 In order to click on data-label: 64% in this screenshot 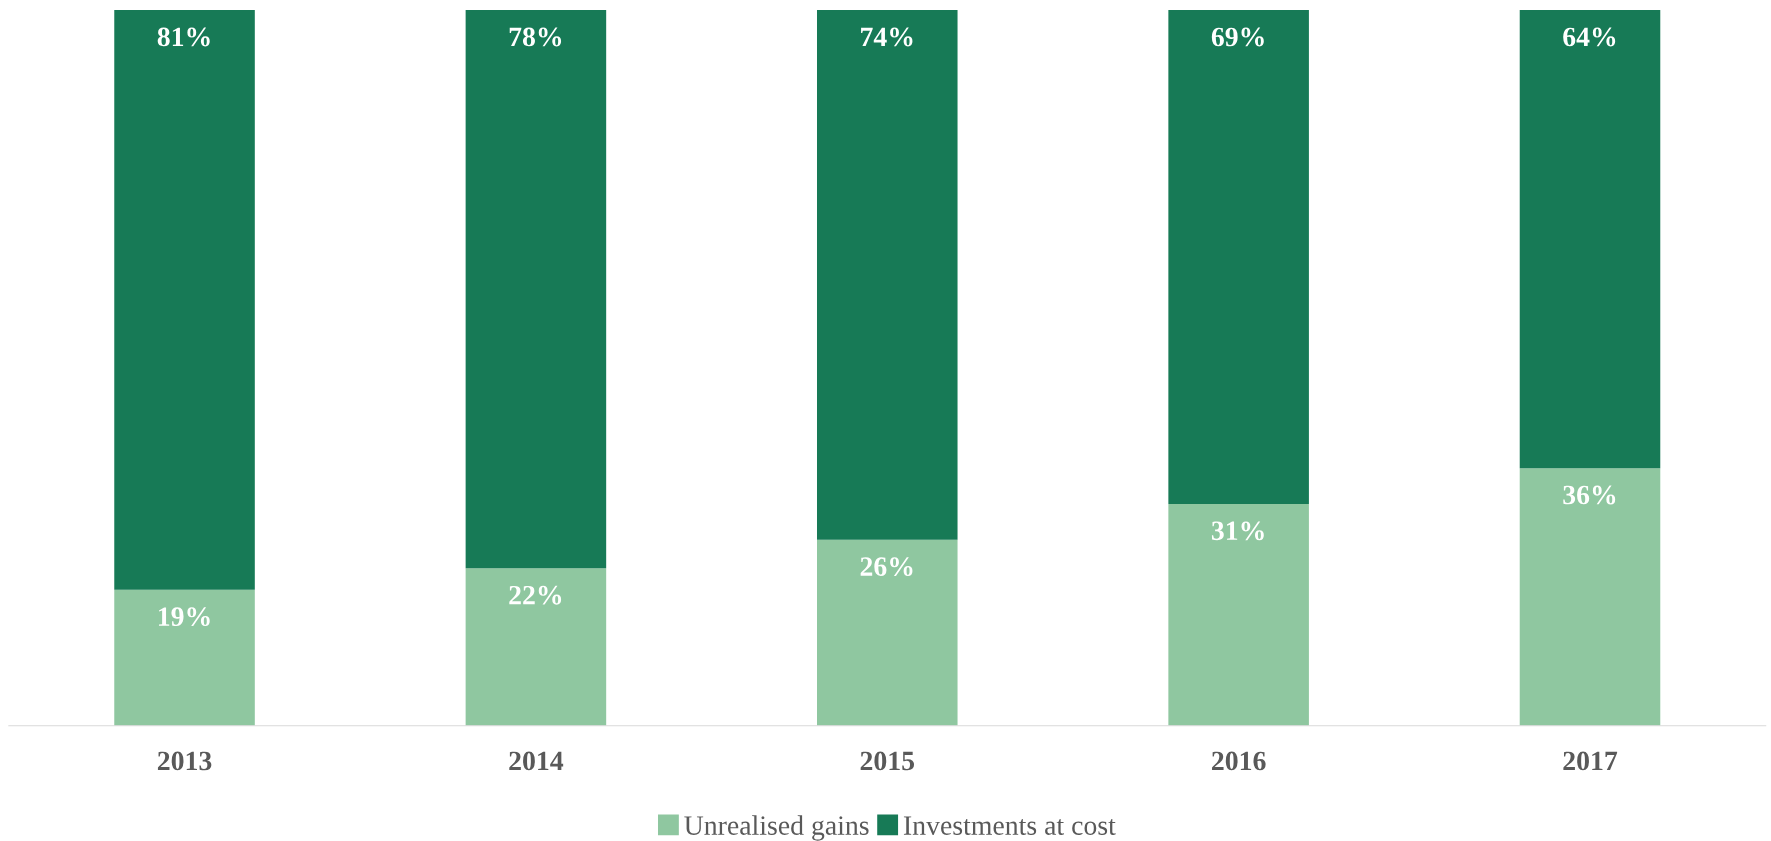, I will do `click(1589, 37)`.